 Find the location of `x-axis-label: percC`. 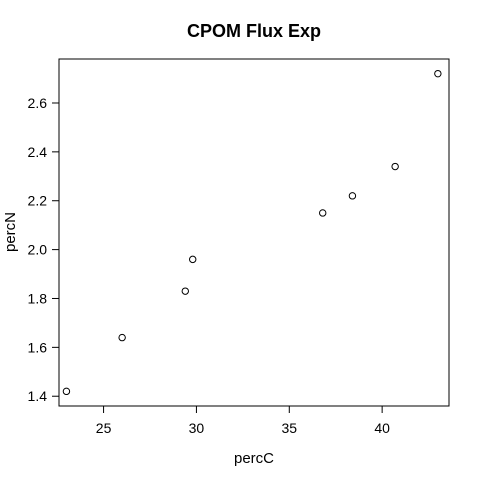

x-axis-label: percC is located at coordinates (254, 458).